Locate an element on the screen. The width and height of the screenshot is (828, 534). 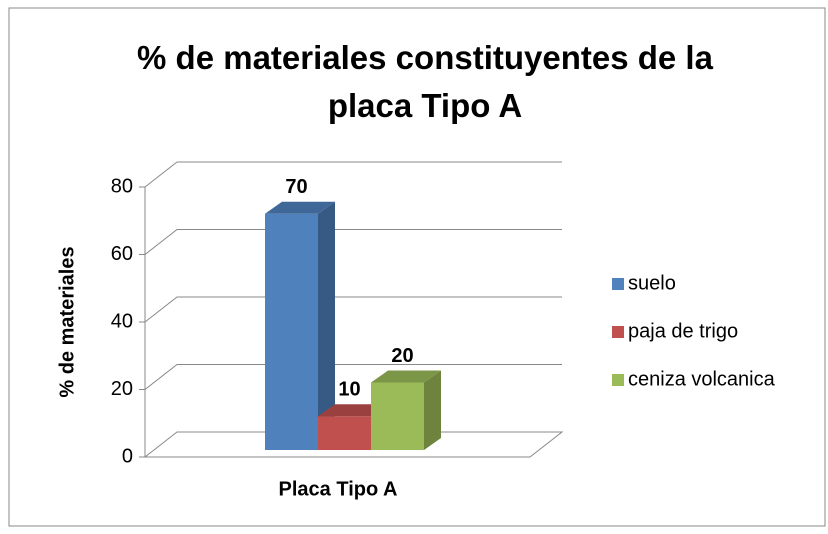
data-label: 10 is located at coordinates (349, 390).